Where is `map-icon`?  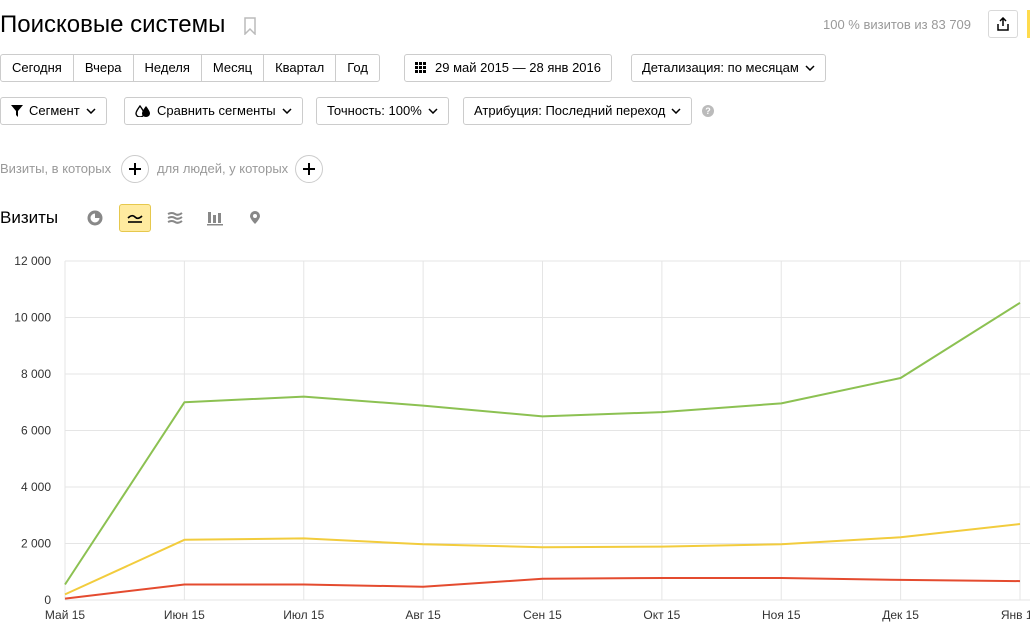 map-icon is located at coordinates (255, 217).